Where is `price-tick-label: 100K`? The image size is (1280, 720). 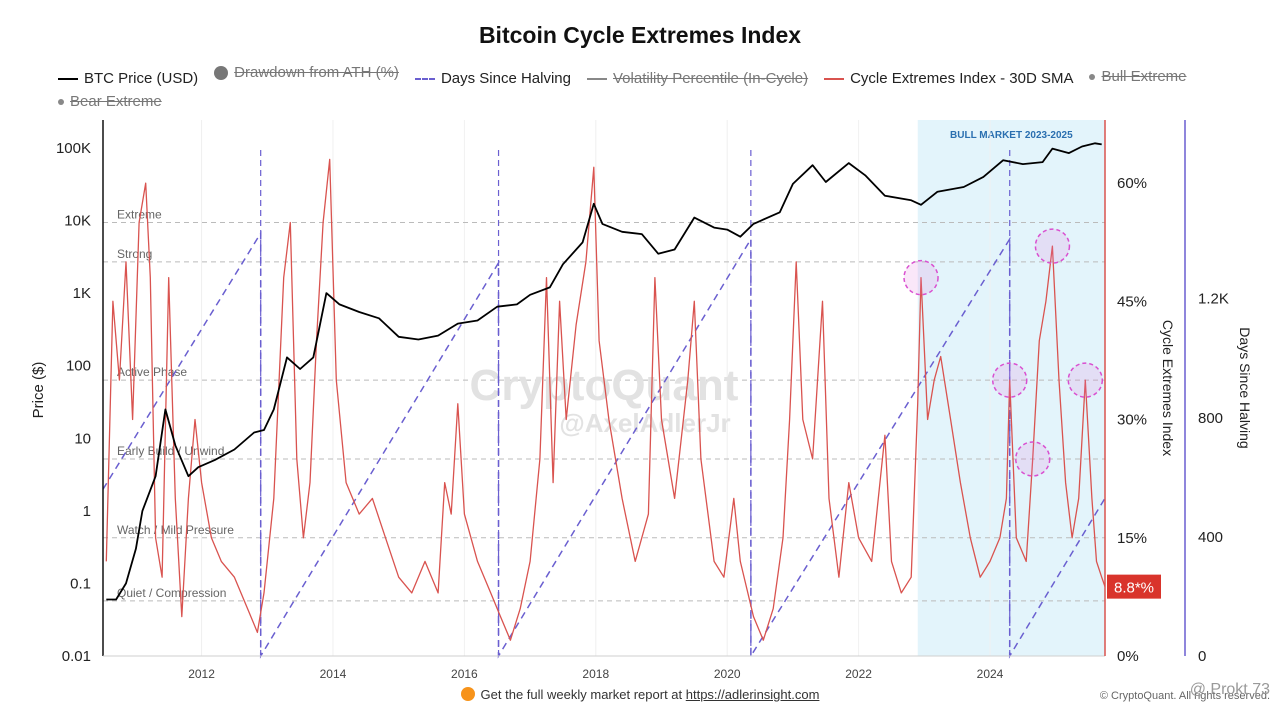 price-tick-label: 100K is located at coordinates (73, 148).